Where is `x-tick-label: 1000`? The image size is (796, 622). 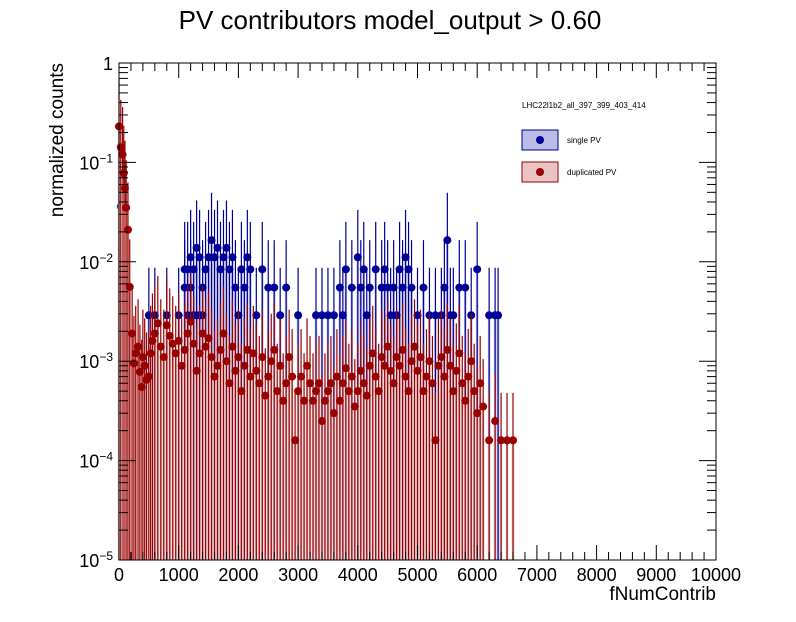 x-tick-label: 1000 is located at coordinates (179, 575).